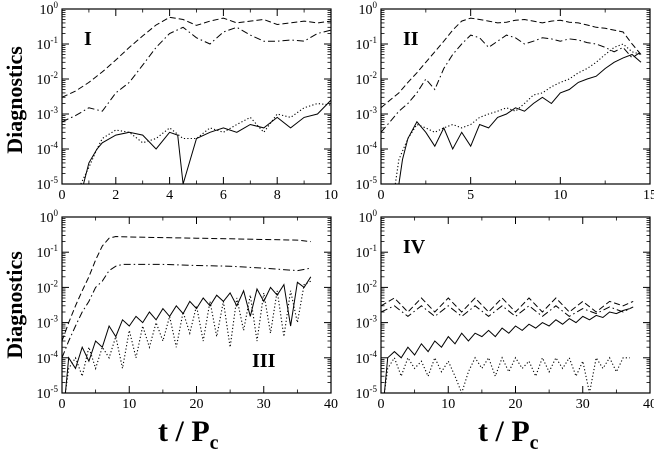 This screenshot has height=454, width=654. What do you see at coordinates (511, 63) in the screenshot?
I see `panel-II-series-dashed` at bounding box center [511, 63].